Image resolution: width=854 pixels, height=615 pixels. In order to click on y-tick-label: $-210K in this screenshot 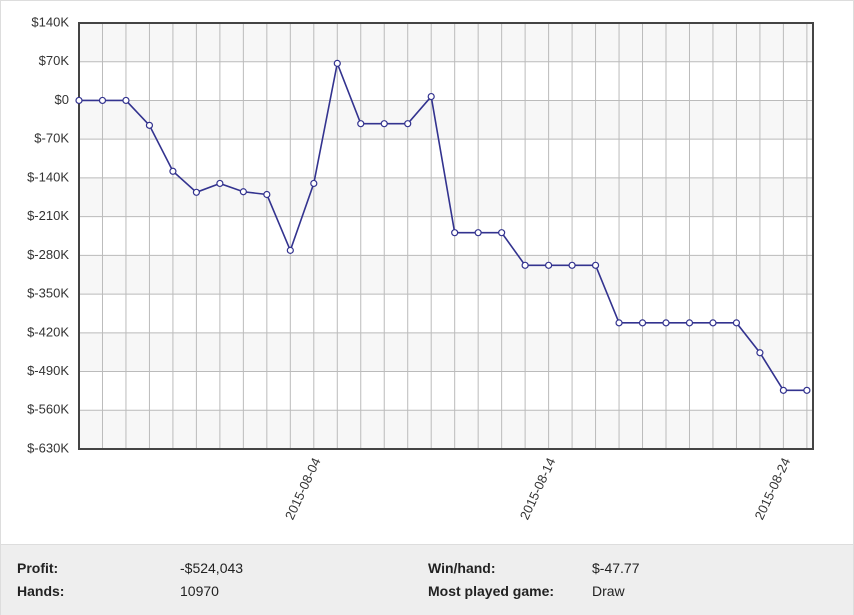, I will do `click(48, 215)`.